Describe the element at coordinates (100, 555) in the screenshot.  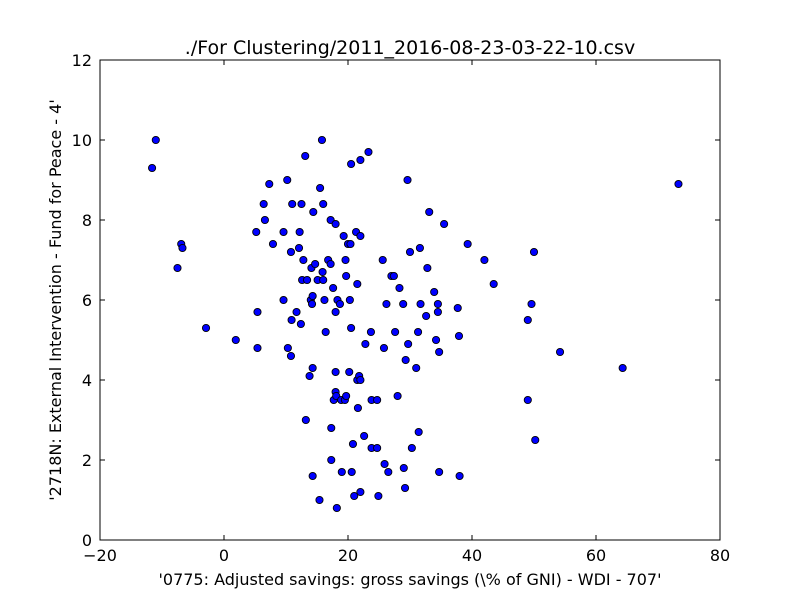
I see `x-tick-label: −20` at that location.